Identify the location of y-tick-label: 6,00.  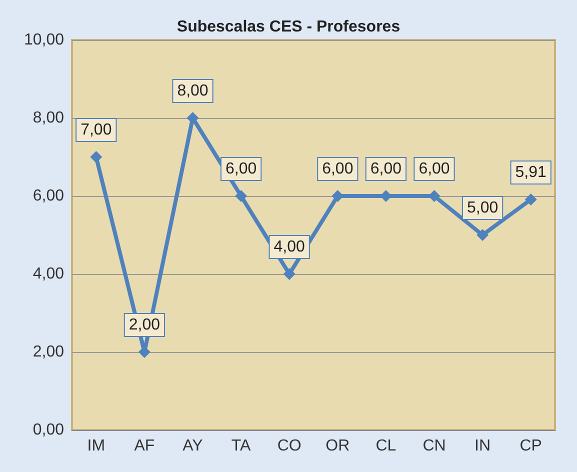
(48, 196).